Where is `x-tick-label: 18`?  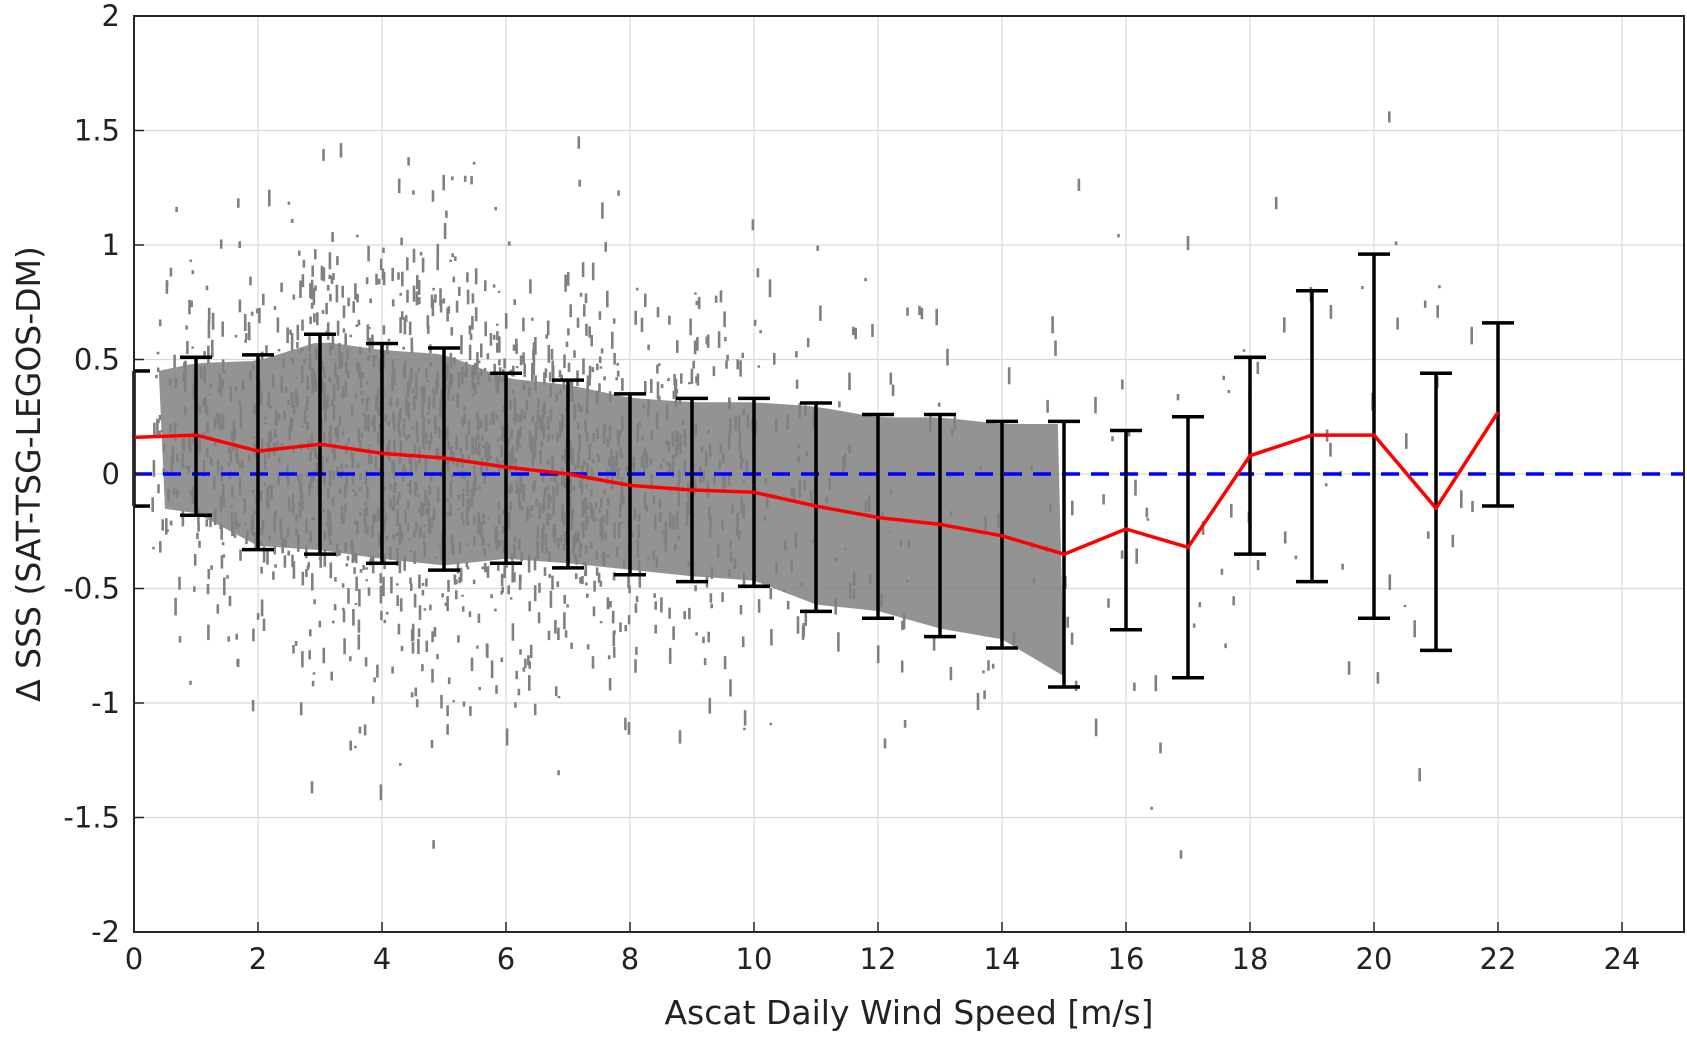
x-tick-label: 18 is located at coordinates (1250, 959).